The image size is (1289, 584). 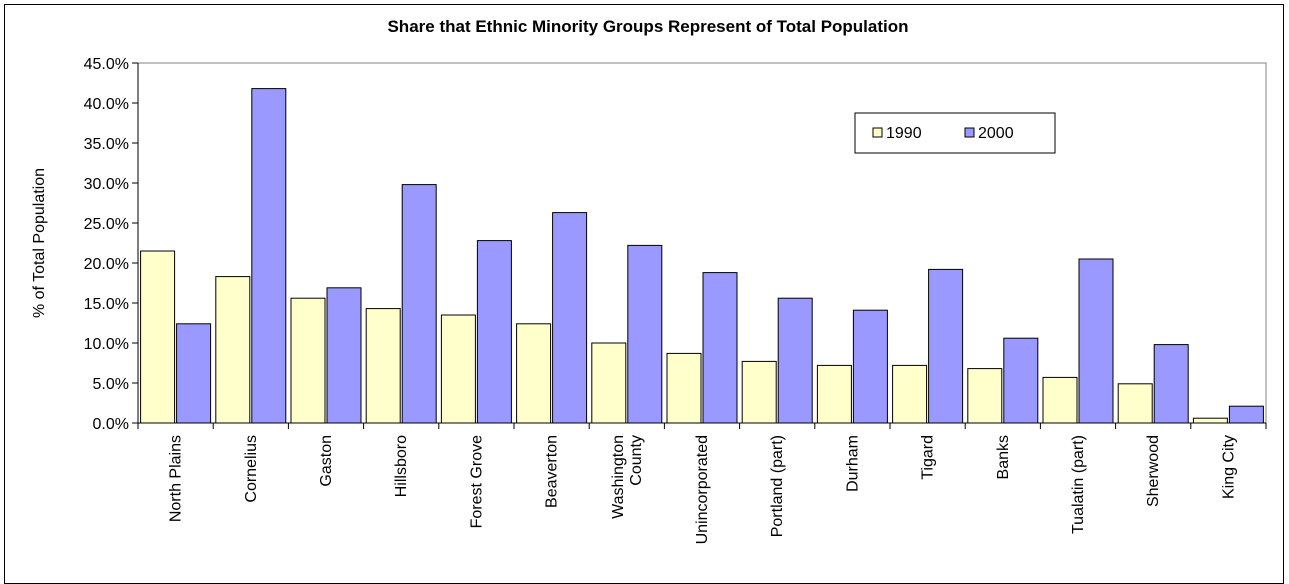 I want to click on x-tick-label: Washington, so click(x=618, y=477).